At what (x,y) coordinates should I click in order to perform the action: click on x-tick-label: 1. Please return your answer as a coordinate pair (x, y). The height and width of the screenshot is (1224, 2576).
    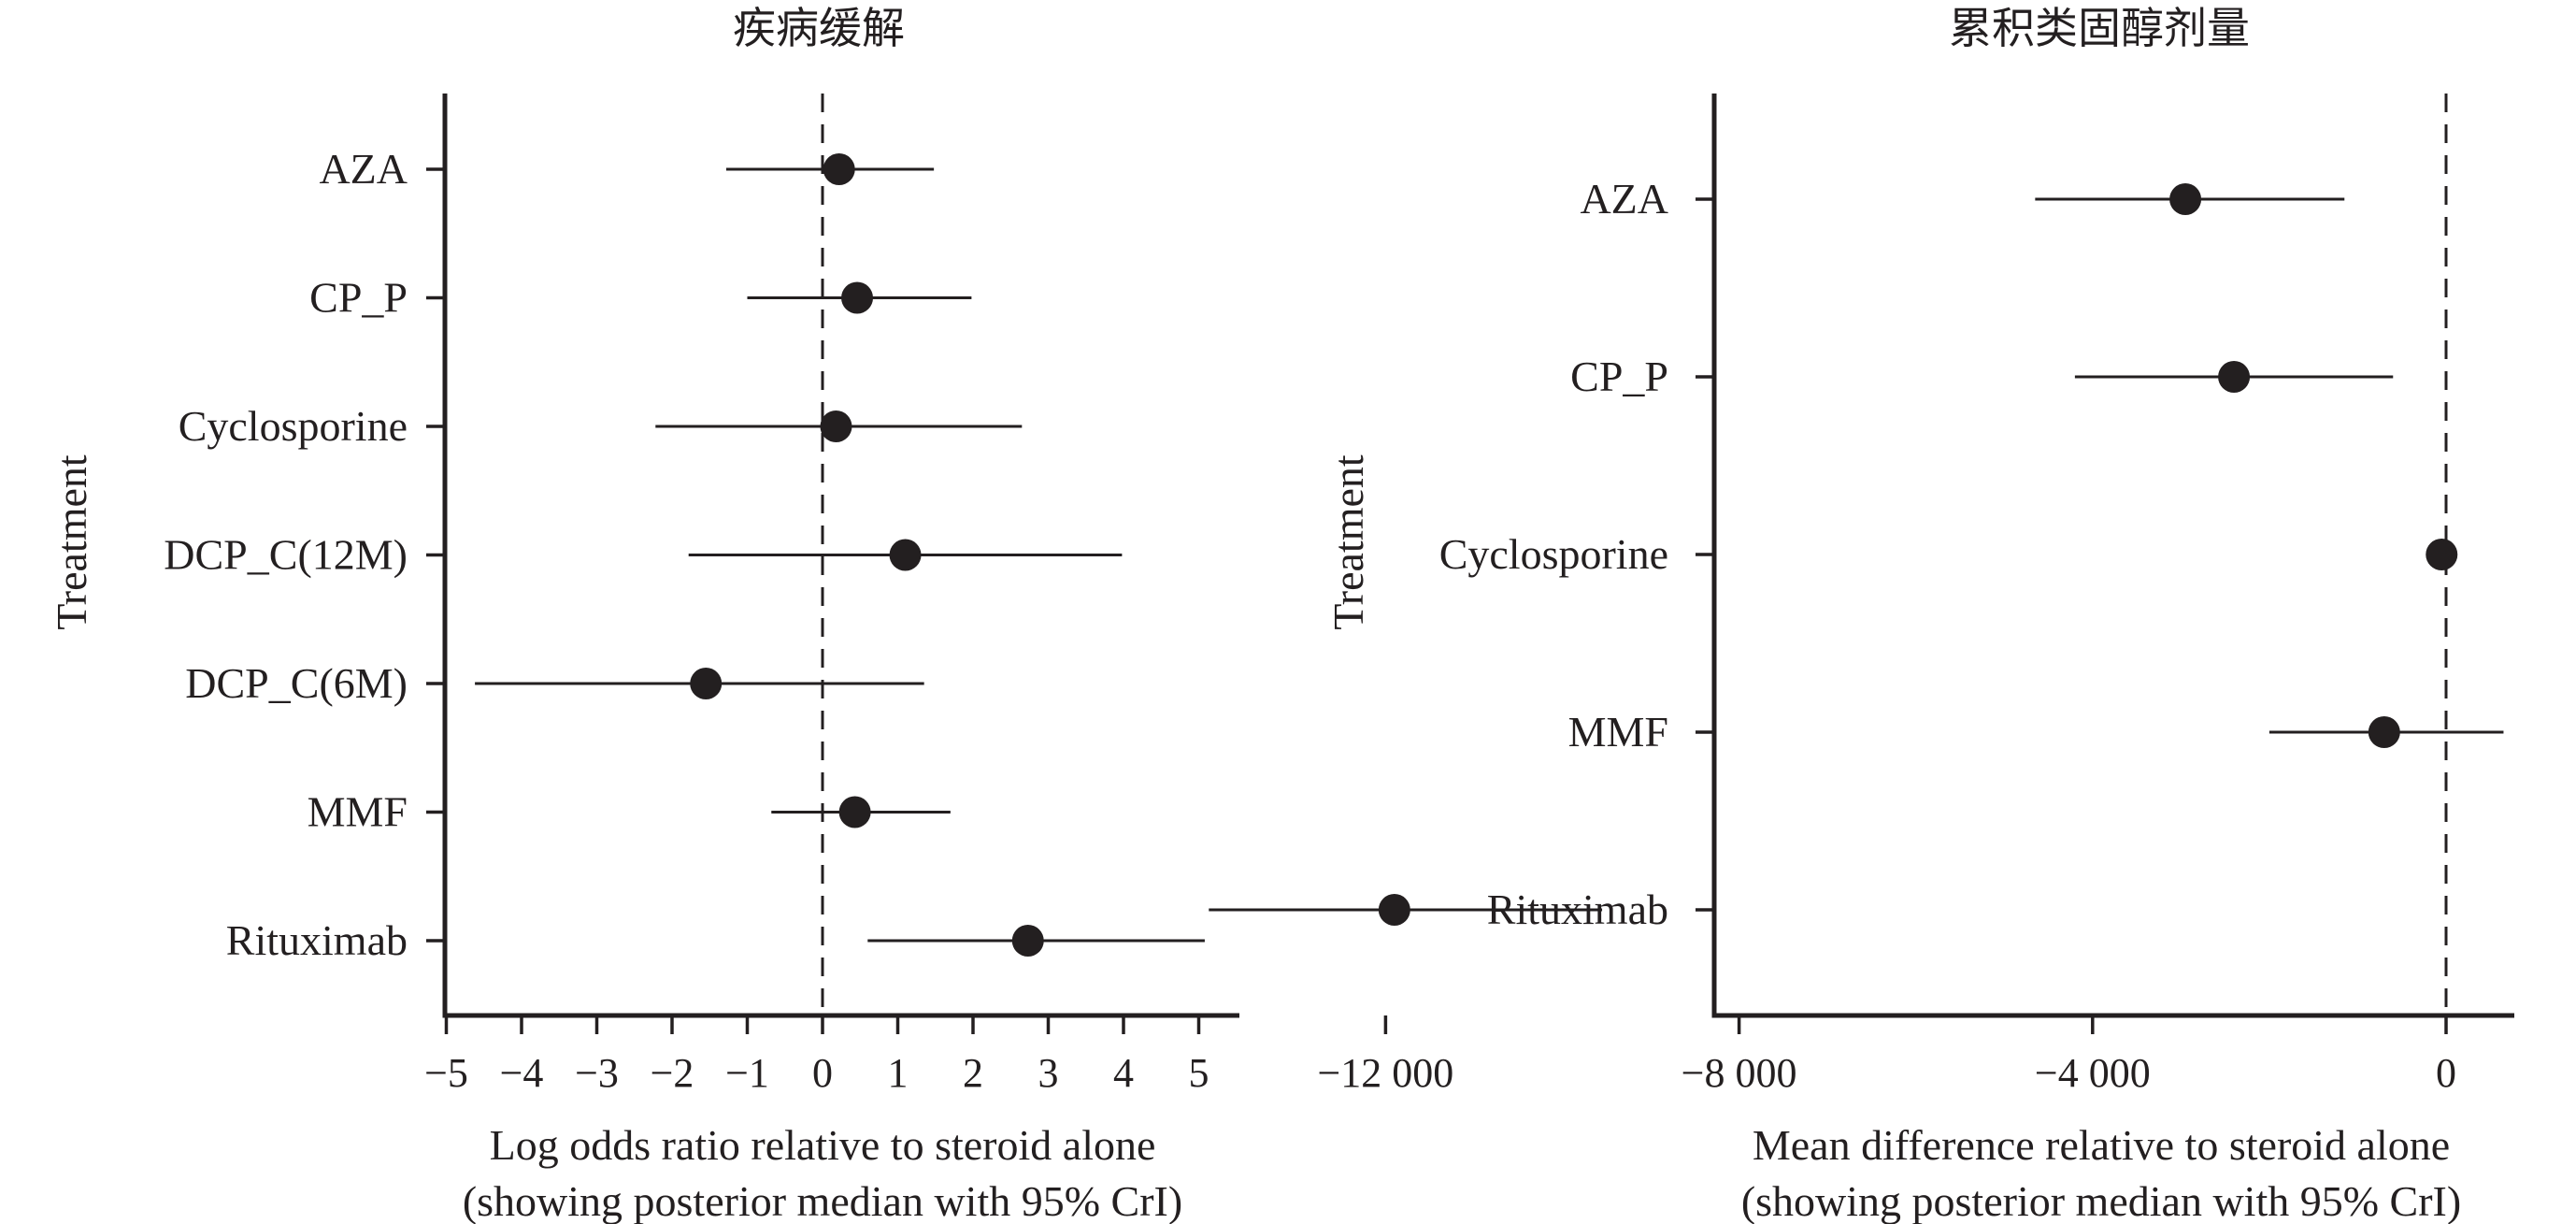
    Looking at the image, I should click on (898, 1073).